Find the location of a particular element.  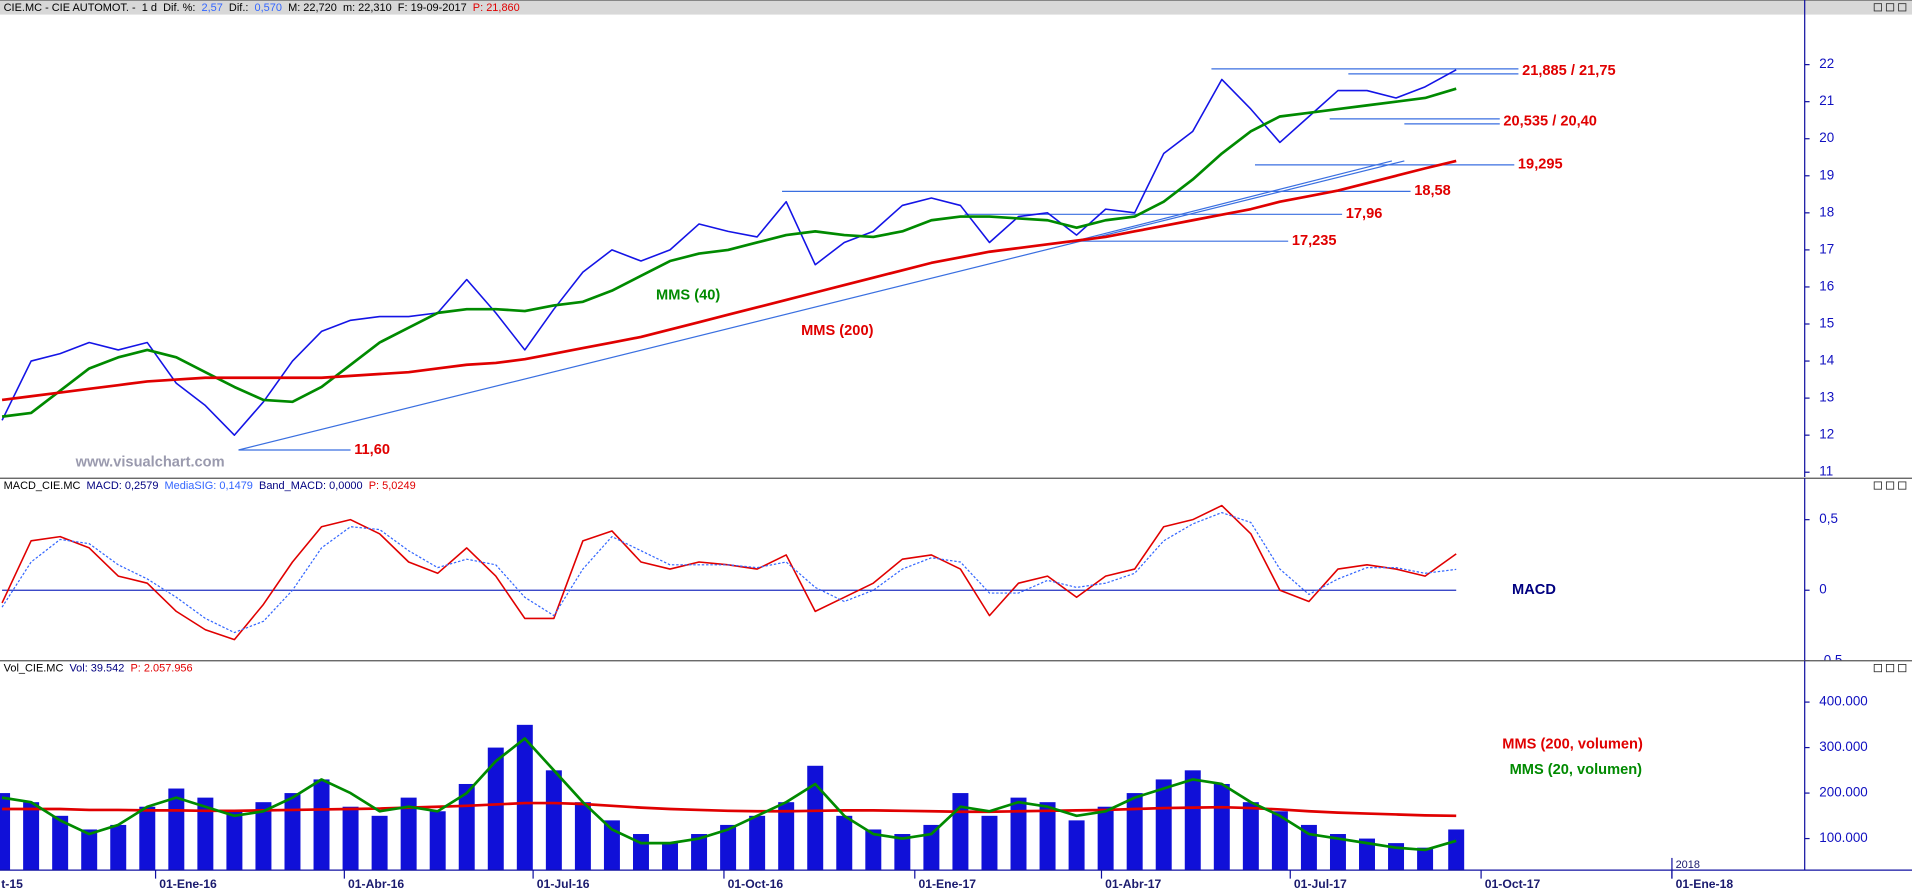

series-line is located at coordinates (729, 809).